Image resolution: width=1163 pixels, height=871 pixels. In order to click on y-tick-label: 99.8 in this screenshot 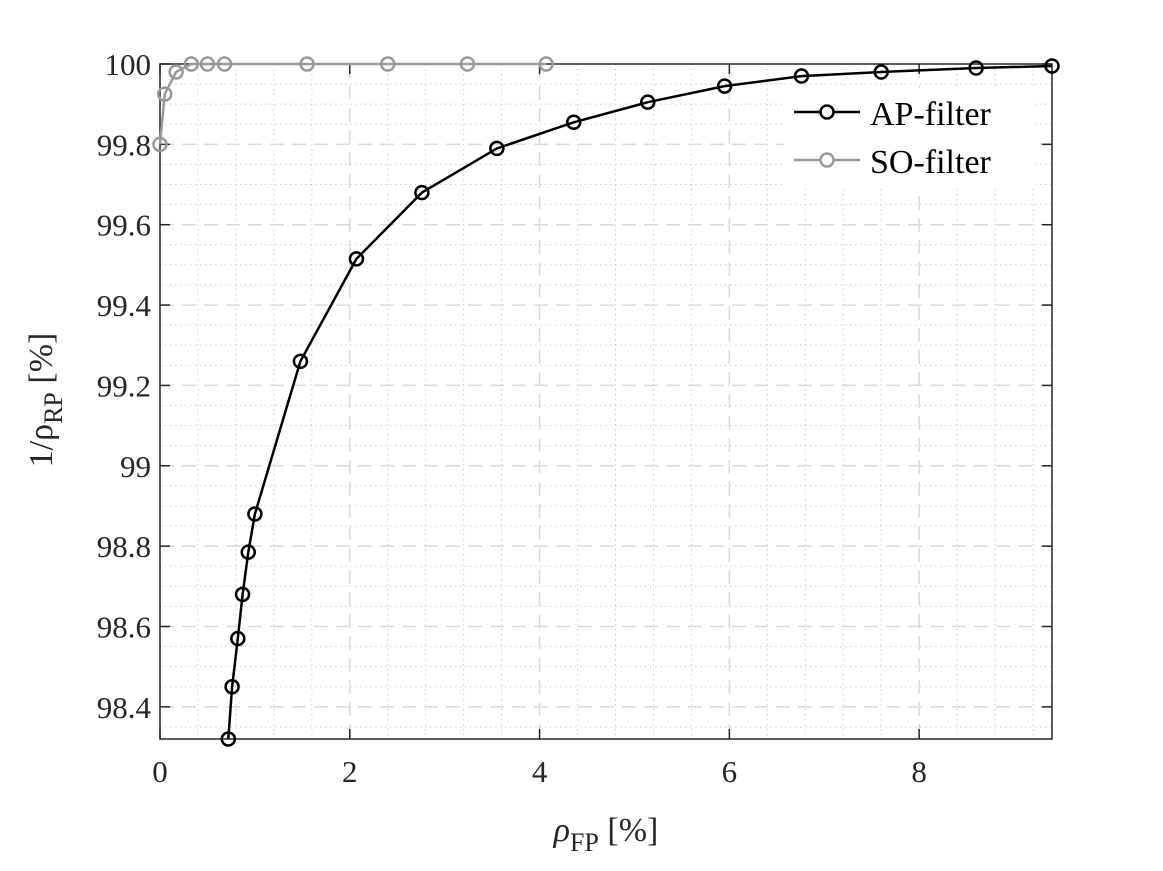, I will do `click(124, 144)`.